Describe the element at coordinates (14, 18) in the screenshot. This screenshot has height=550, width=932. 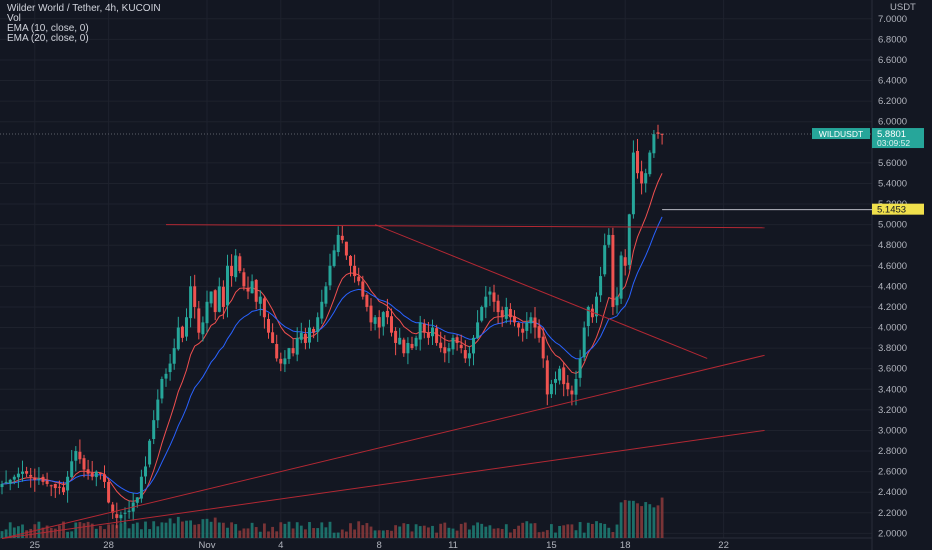
I see `volume-label: Vol` at that location.